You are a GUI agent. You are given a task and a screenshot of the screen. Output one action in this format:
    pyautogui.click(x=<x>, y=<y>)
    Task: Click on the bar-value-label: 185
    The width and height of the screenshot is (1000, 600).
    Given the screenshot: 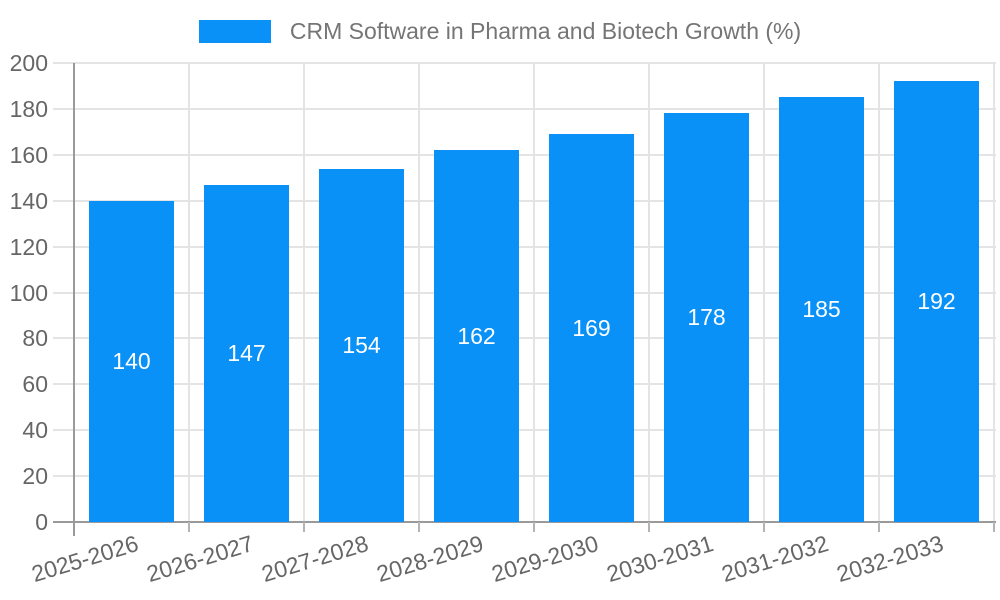 What is the action you would take?
    pyautogui.click(x=821, y=309)
    